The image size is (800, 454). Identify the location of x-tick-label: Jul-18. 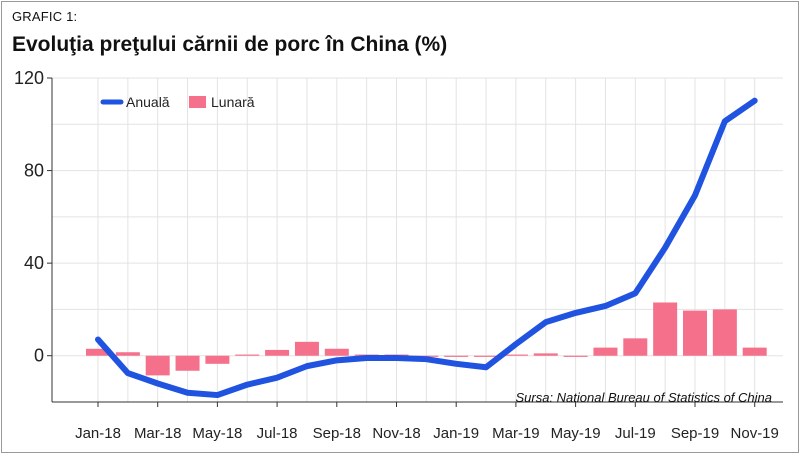
(277, 433).